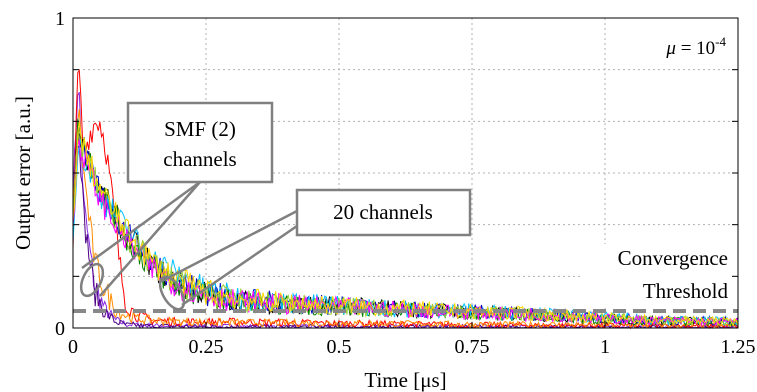 The image size is (757, 392). I want to click on mu-equals: = 10, so click(695, 48).